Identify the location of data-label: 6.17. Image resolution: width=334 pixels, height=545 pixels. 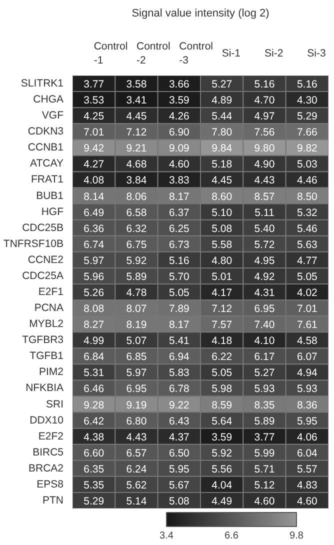
(264, 357).